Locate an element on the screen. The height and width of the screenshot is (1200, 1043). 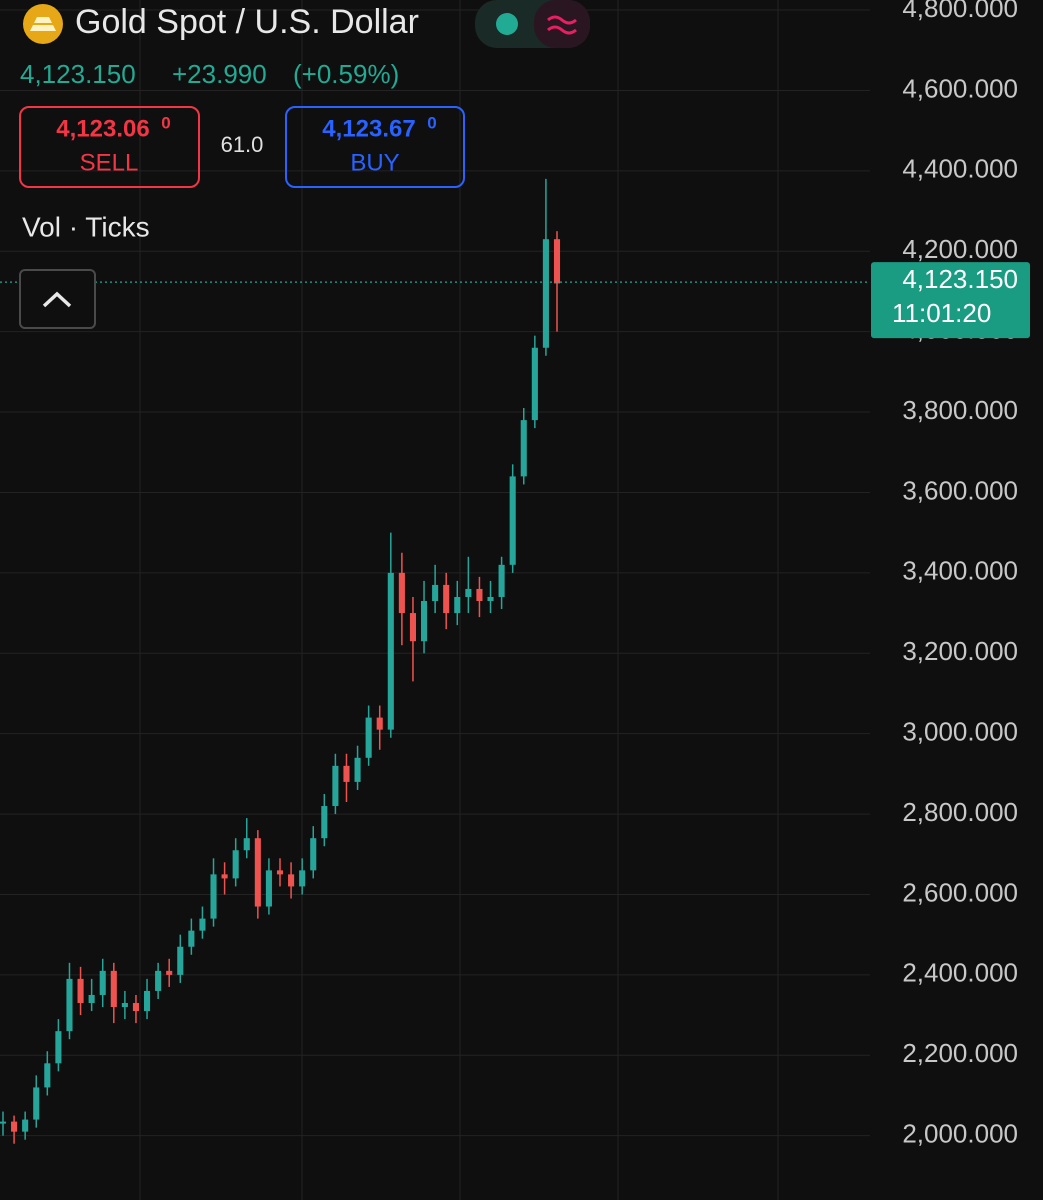
sell-pipette: 0 is located at coordinates (165, 122).